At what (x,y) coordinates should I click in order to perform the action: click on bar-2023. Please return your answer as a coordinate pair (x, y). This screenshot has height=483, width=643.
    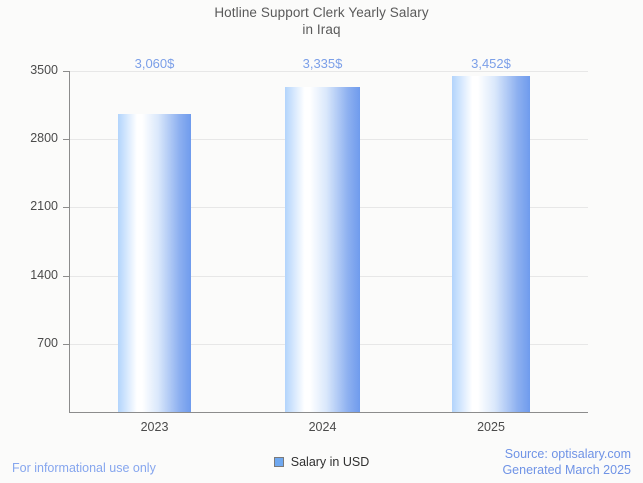
    Looking at the image, I should click on (154, 263).